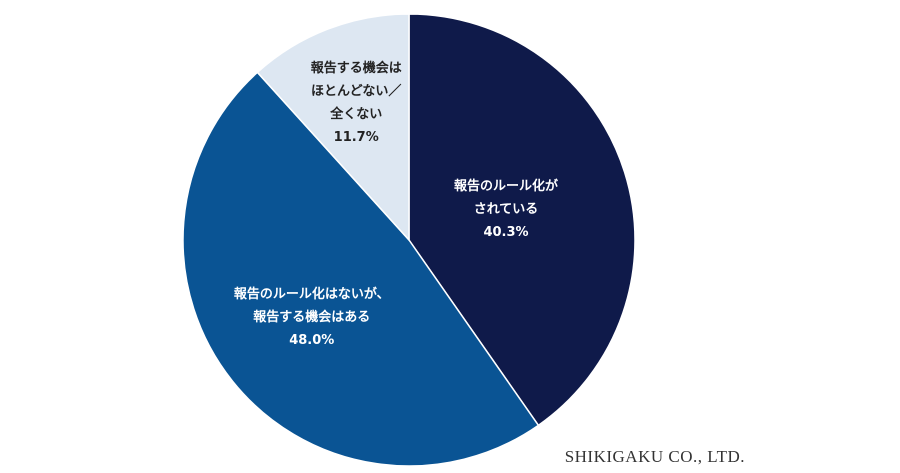 Image resolution: width=900 pixels, height=473 pixels. What do you see at coordinates (356, 91) in the screenshot?
I see `slice-label: ほとんどない／` at bounding box center [356, 91].